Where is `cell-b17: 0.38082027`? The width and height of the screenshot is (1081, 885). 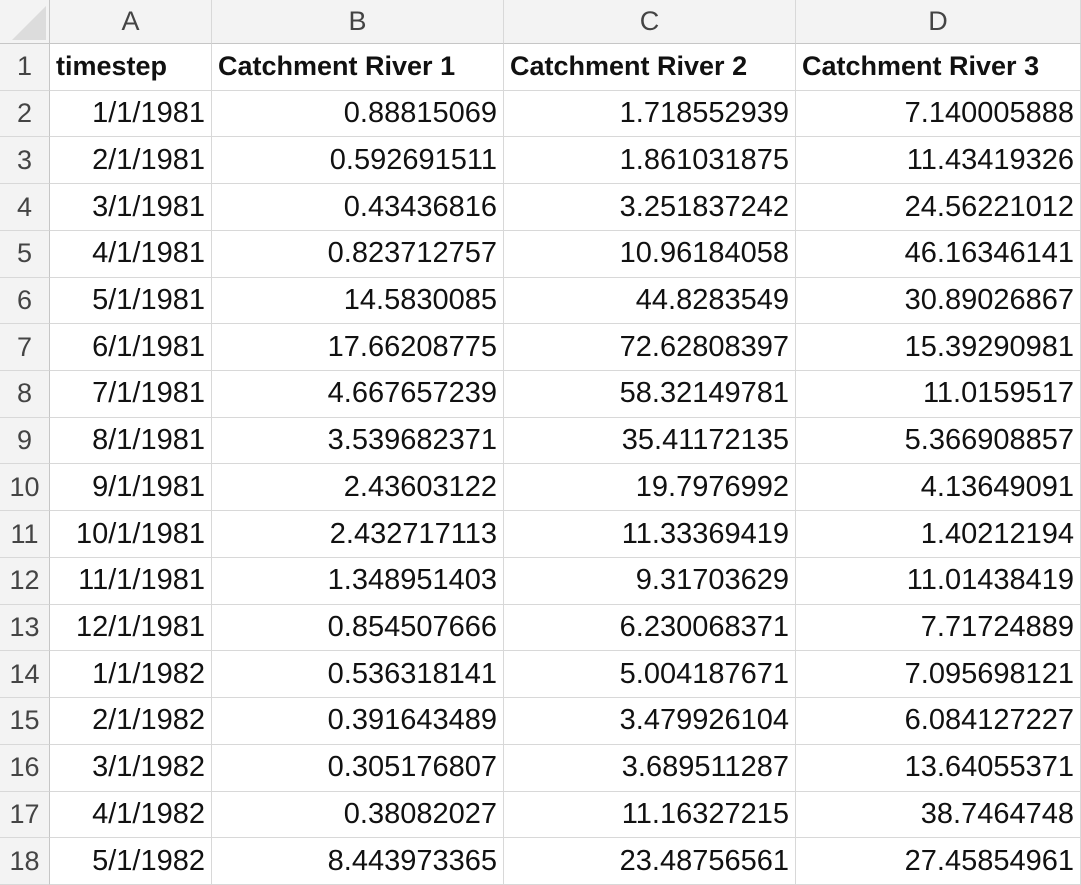
cell-b17: 0.38082027 is located at coordinates (358, 815).